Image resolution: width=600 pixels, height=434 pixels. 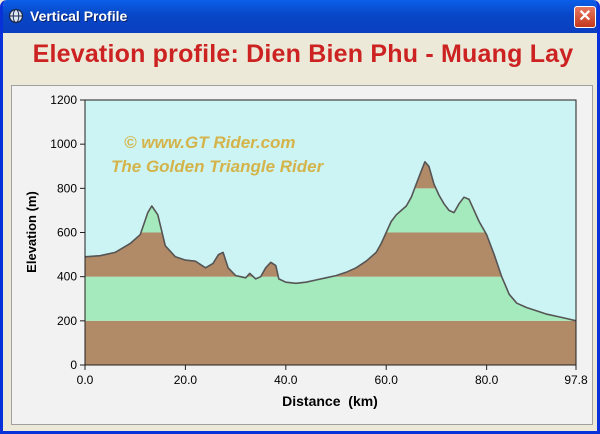 I want to click on y-tick-labels: 0 200 400 600 800 1000 1200, so click(x=63, y=232).